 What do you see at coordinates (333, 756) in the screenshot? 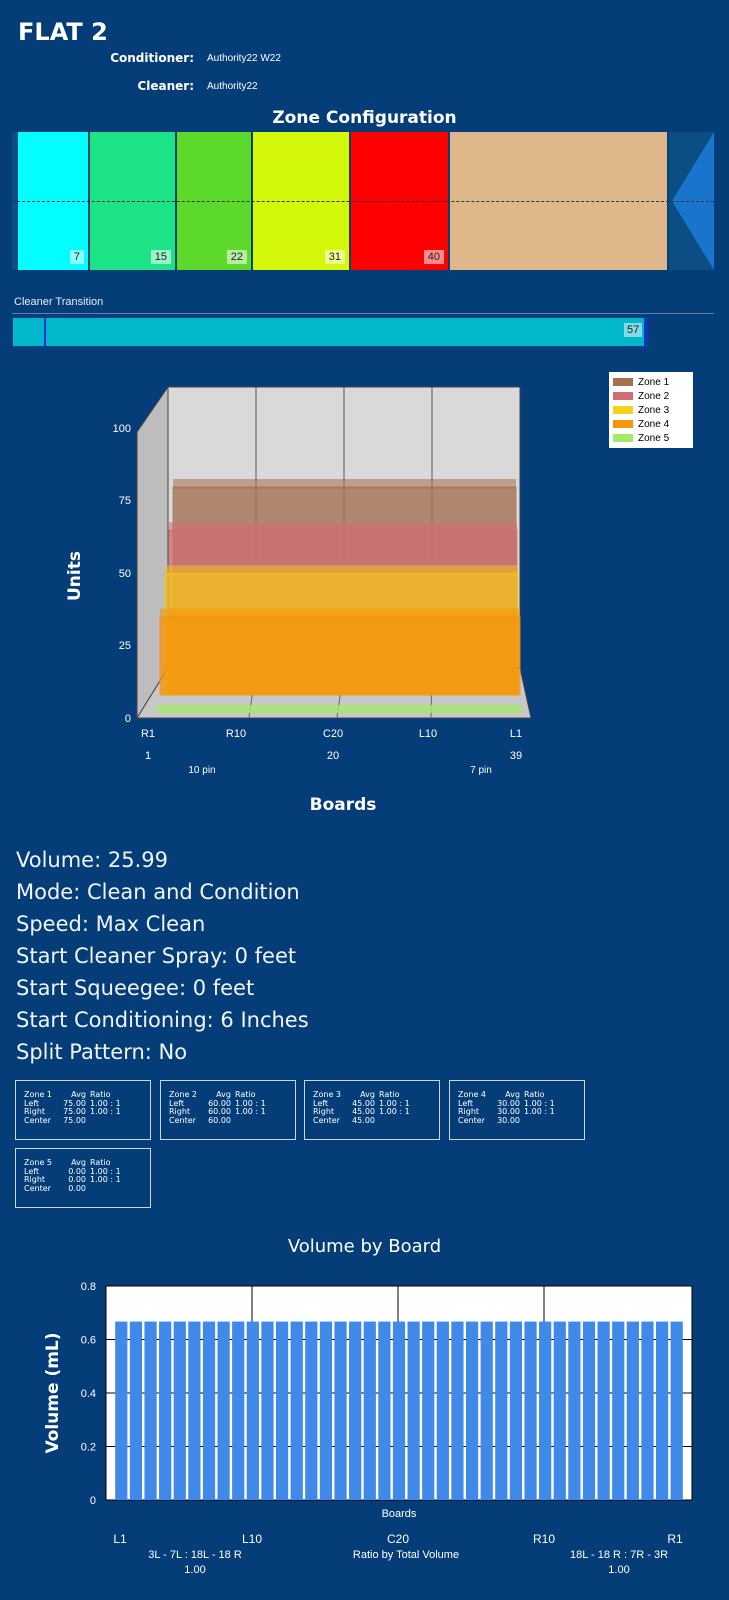
I see `x-board-number: 20` at bounding box center [333, 756].